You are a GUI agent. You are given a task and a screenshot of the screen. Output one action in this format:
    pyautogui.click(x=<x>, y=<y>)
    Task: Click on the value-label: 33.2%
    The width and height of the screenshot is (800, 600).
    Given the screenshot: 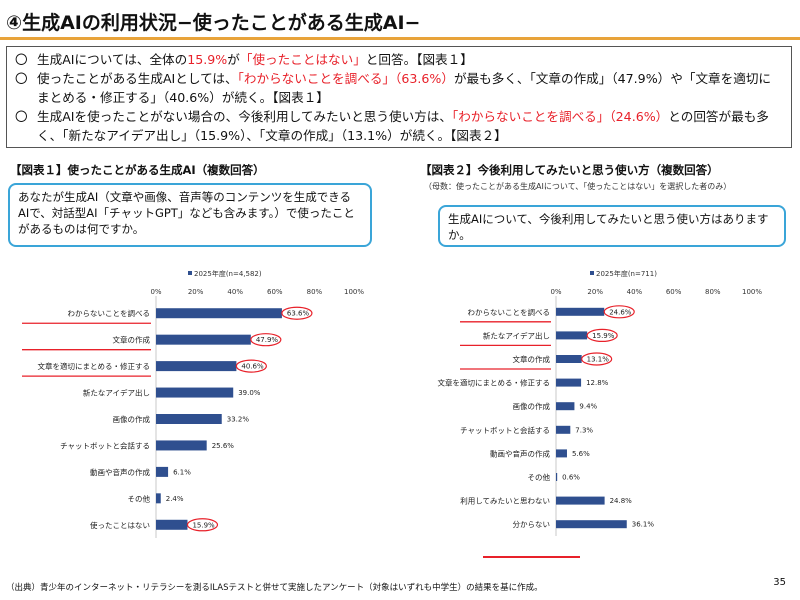 What is the action you would take?
    pyautogui.click(x=238, y=420)
    